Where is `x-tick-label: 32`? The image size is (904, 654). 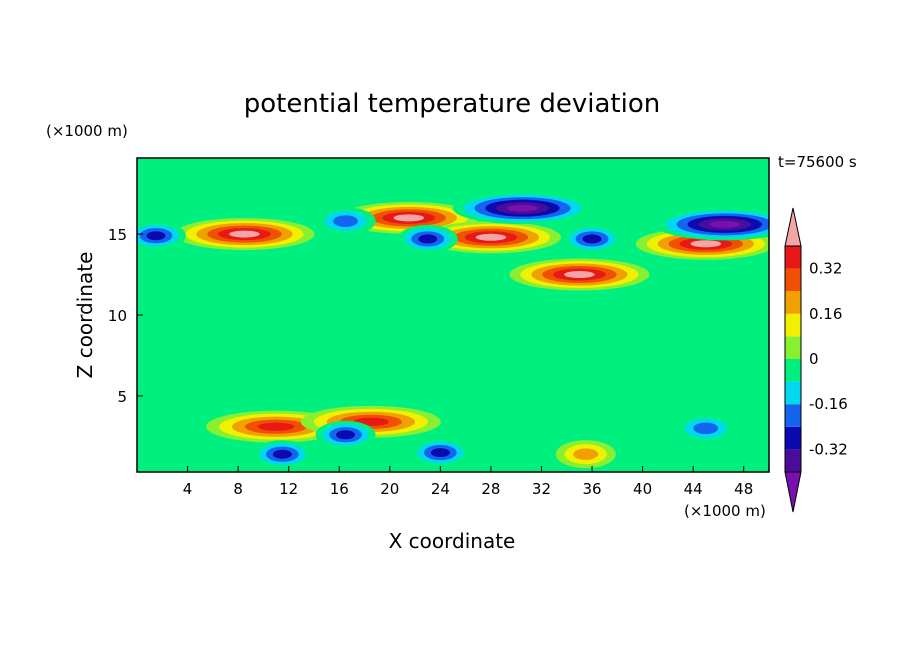
x-tick-label: 32 is located at coordinates (541, 489).